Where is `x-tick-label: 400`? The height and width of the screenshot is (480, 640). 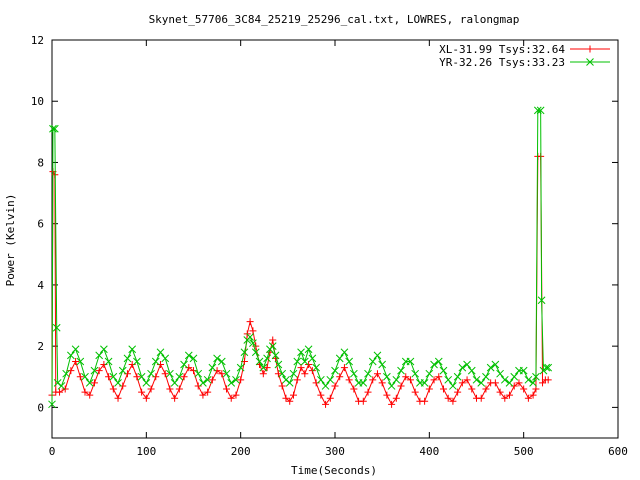
x-tick-label: 400 is located at coordinates (429, 451).